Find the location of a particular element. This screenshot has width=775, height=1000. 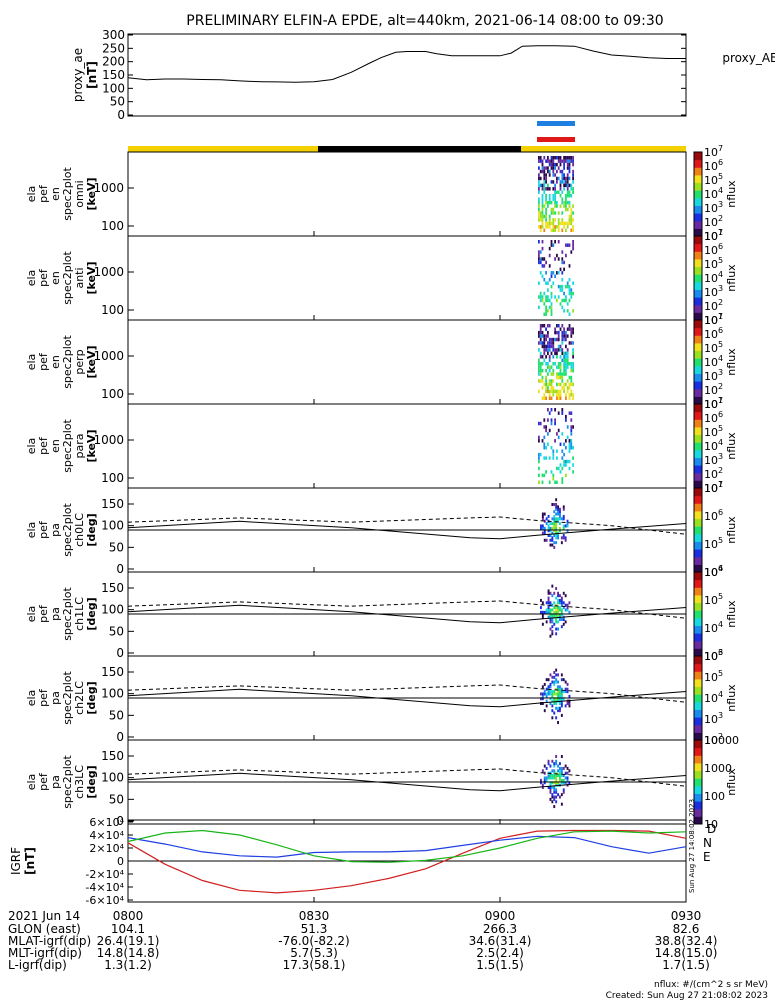

panel-ylabel-line: ela is located at coordinates (31, 194).